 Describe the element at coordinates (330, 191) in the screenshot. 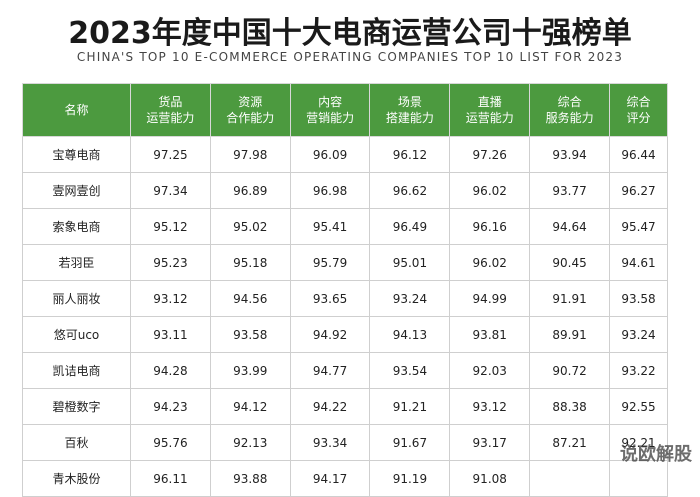

I see `score-cell: 96.98` at that location.